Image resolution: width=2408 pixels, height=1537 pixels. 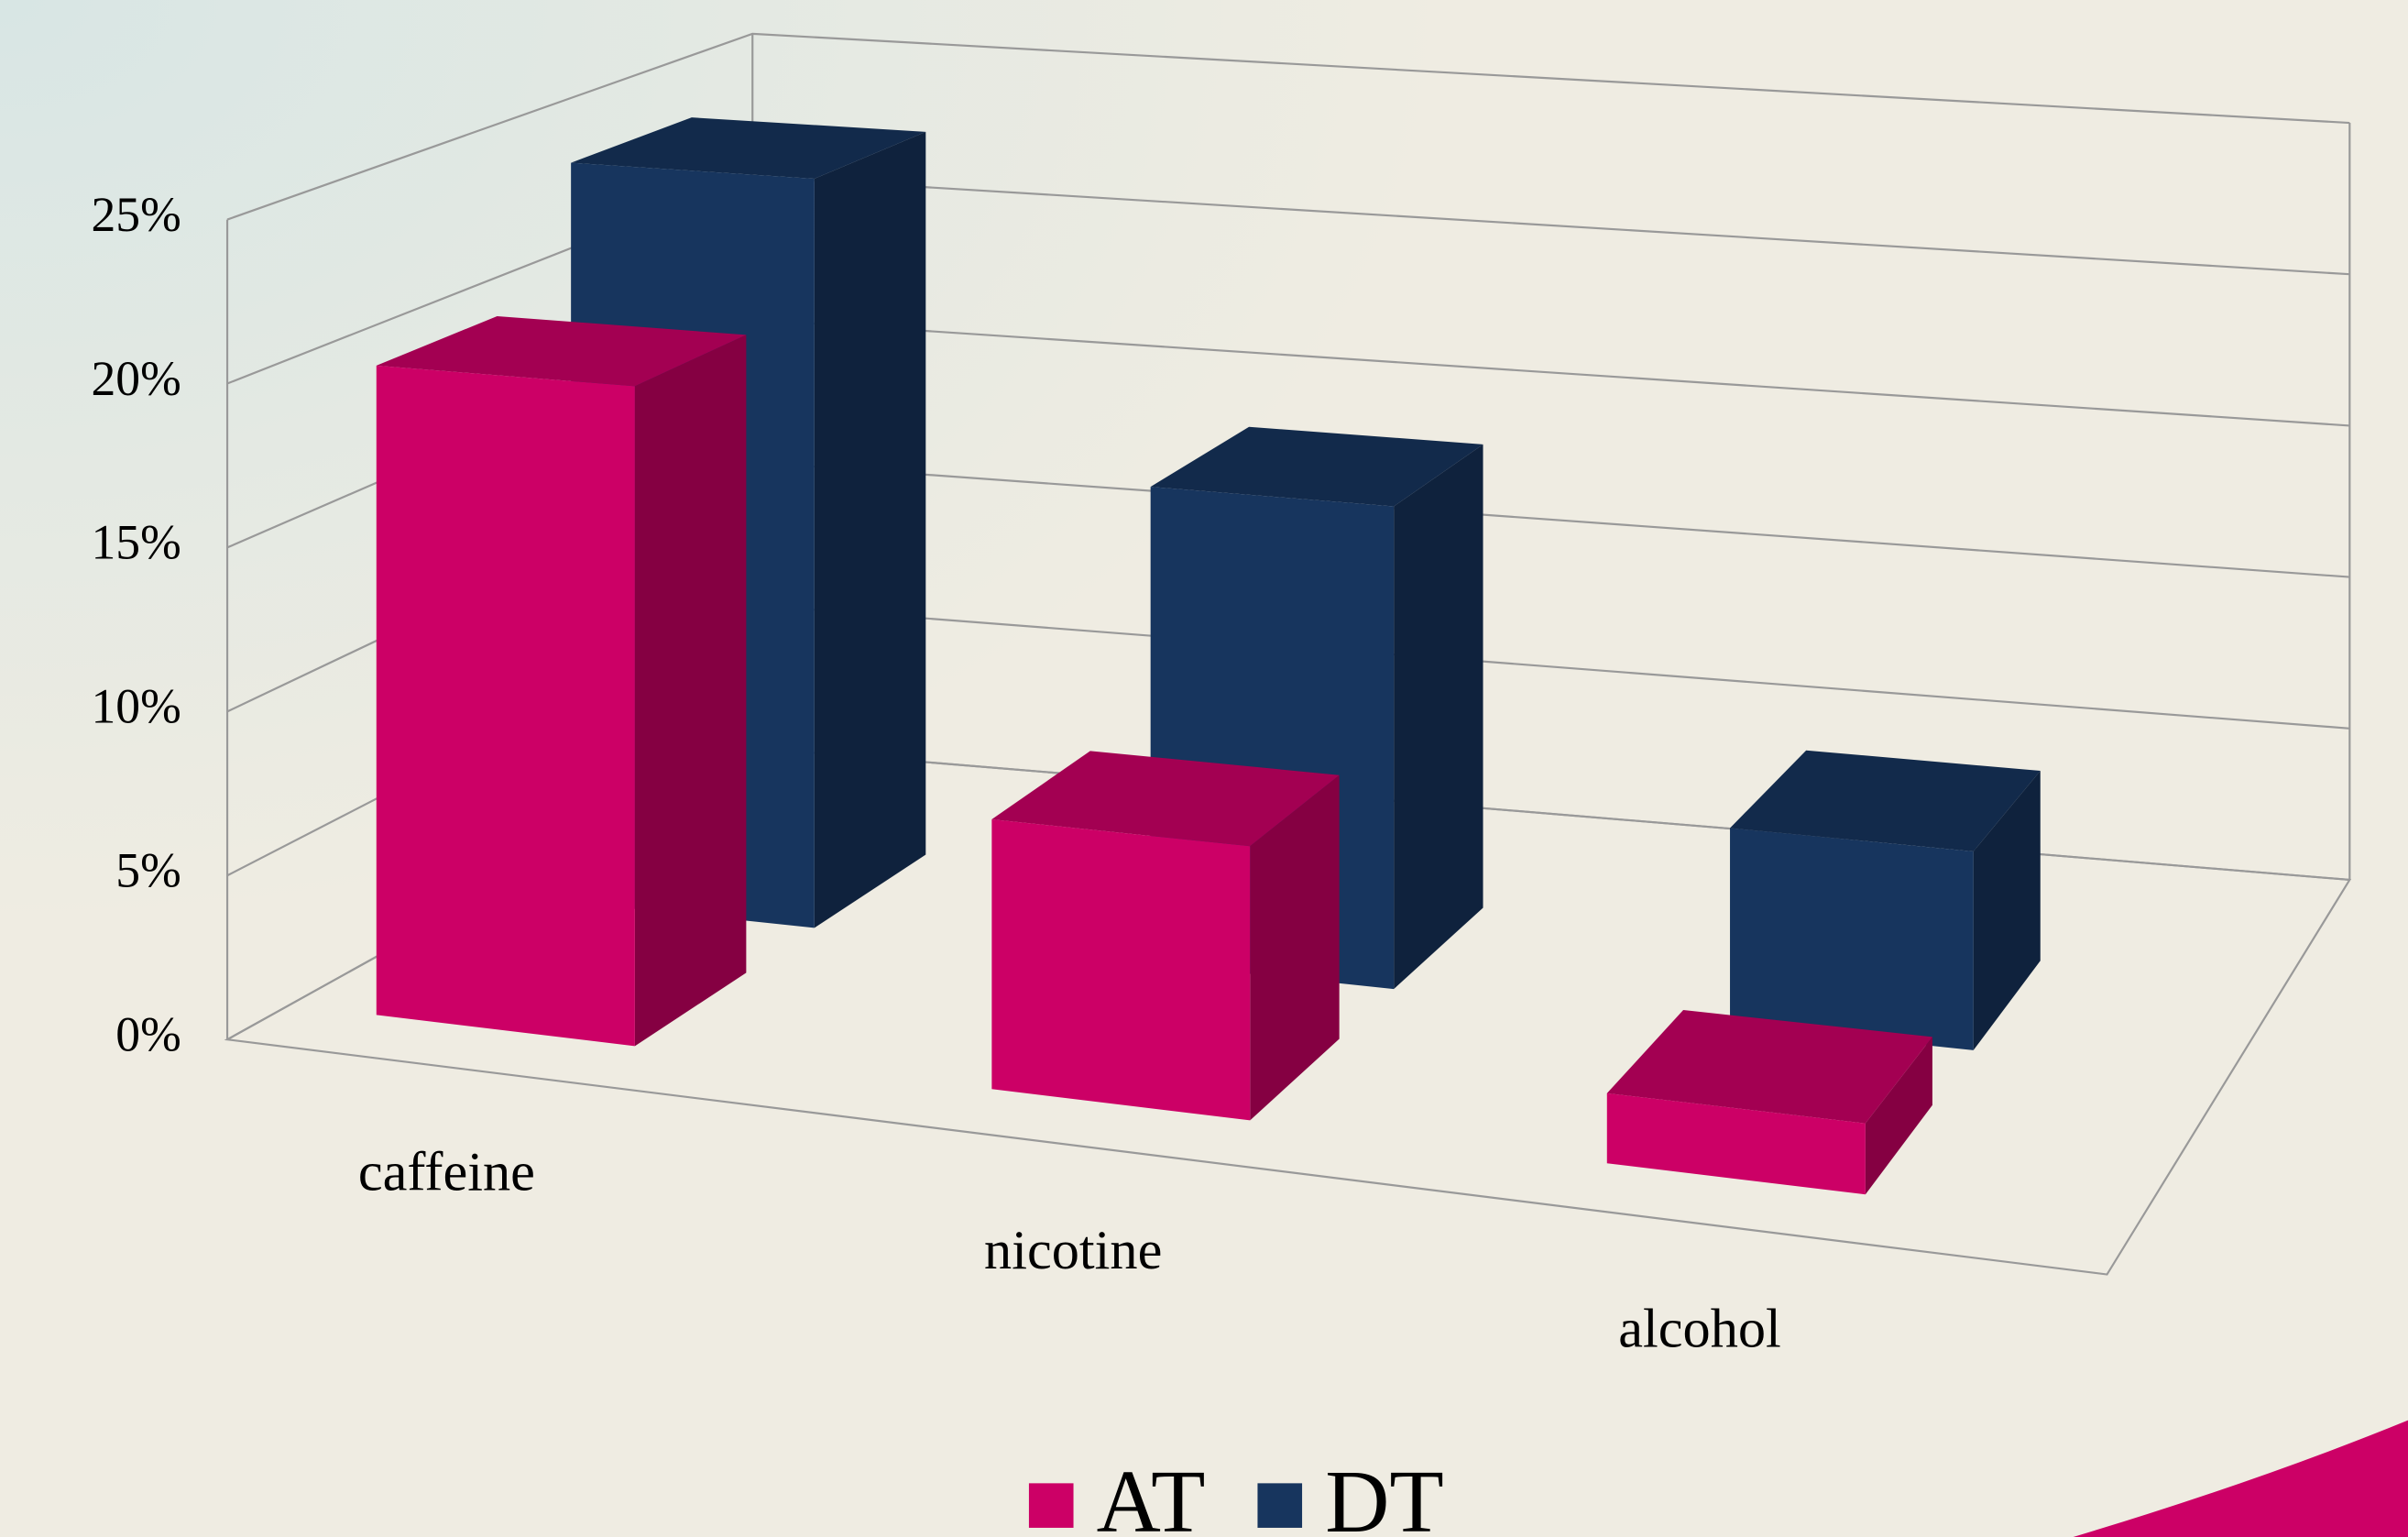 What do you see at coordinates (2240, 1478) in the screenshot?
I see `decoration` at bounding box center [2240, 1478].